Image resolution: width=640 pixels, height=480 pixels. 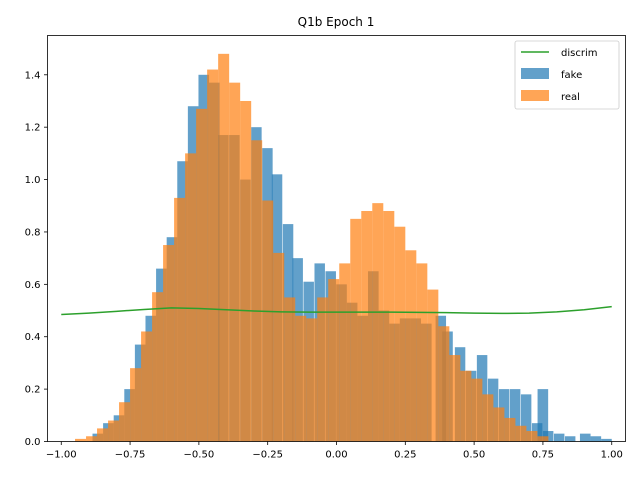 I want to click on legend-fake-swatch, so click(x=535, y=73).